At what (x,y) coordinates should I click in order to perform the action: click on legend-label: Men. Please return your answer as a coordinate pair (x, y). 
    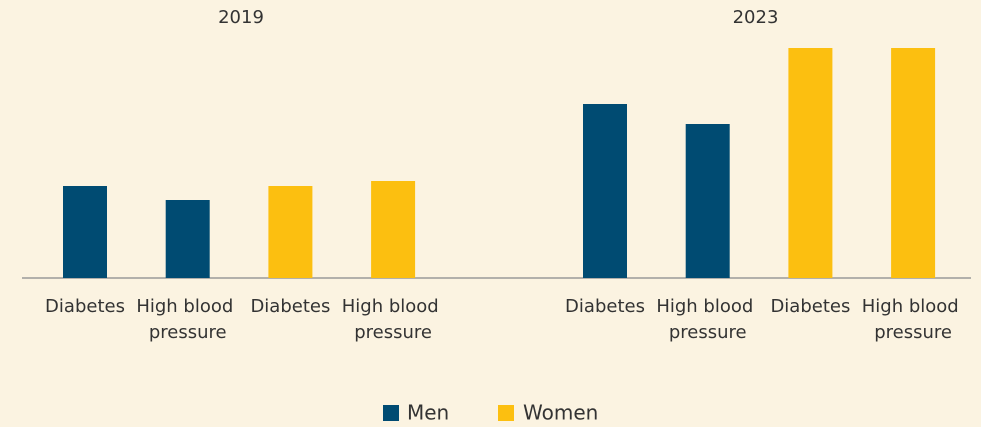
    Looking at the image, I should click on (428, 413).